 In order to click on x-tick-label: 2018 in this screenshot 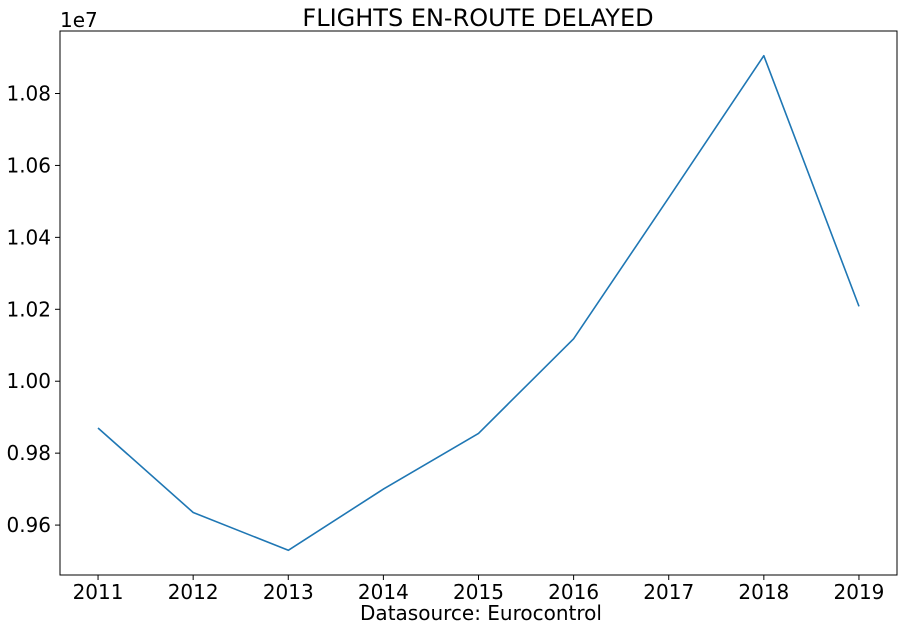, I will do `click(763, 592)`.